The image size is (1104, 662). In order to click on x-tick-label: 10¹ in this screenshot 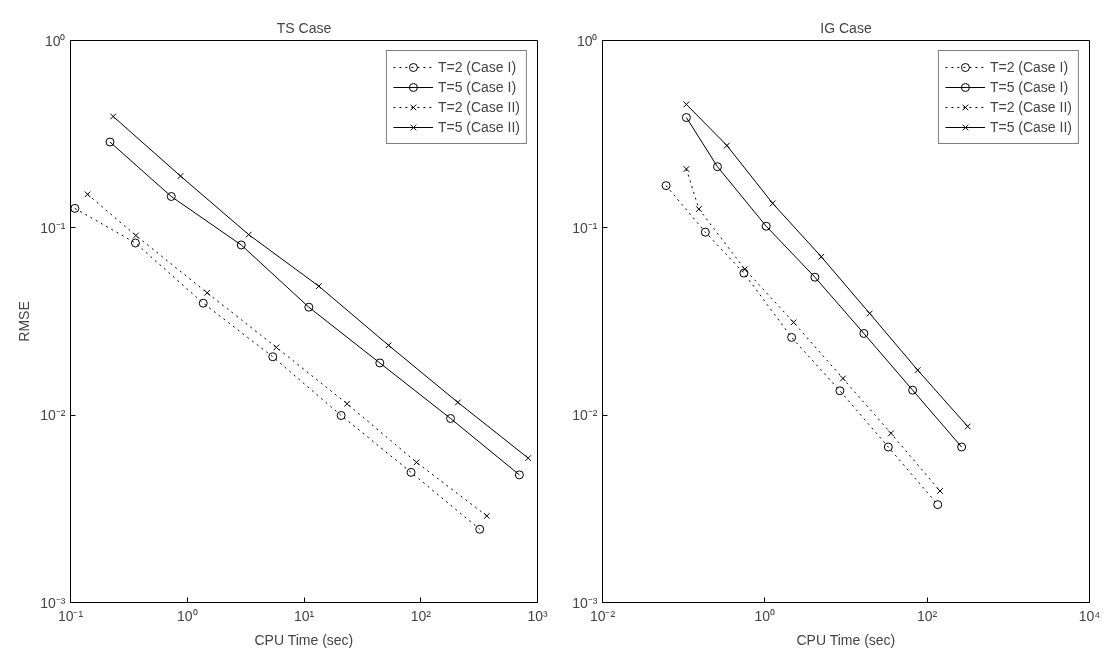, I will do `click(304, 615)`.